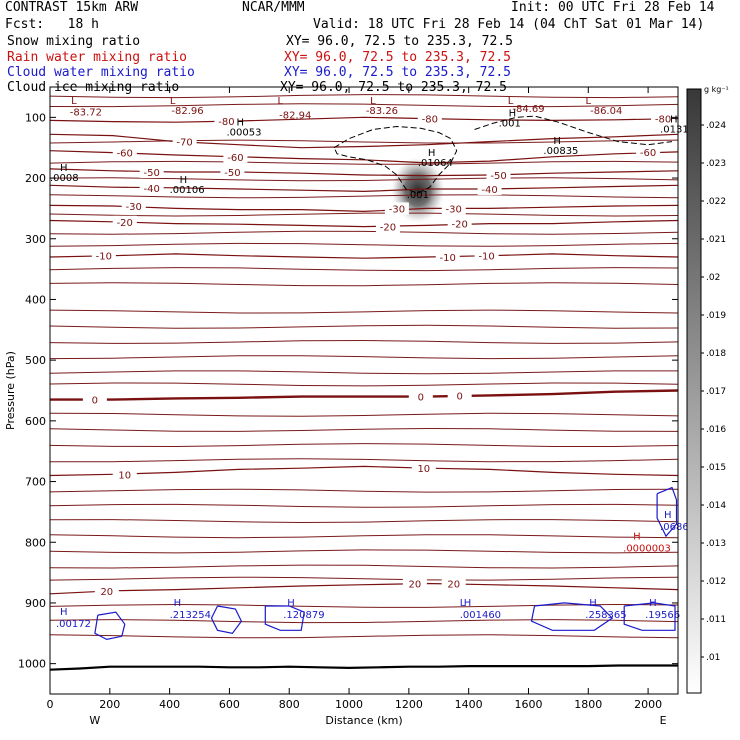  I want to click on contour-label: -80, so click(430, 120).